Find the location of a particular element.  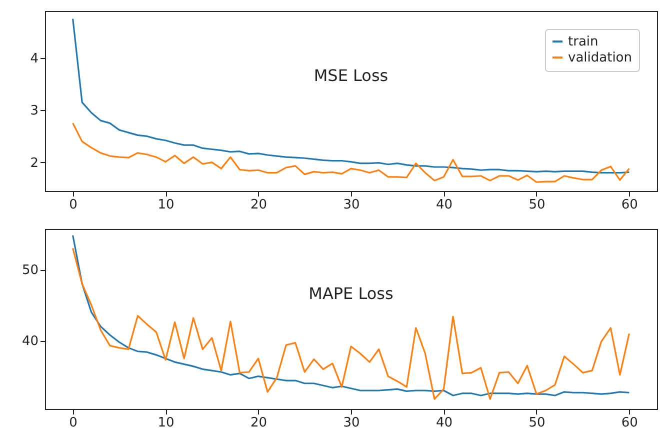

legend-label: train is located at coordinates (583, 42).